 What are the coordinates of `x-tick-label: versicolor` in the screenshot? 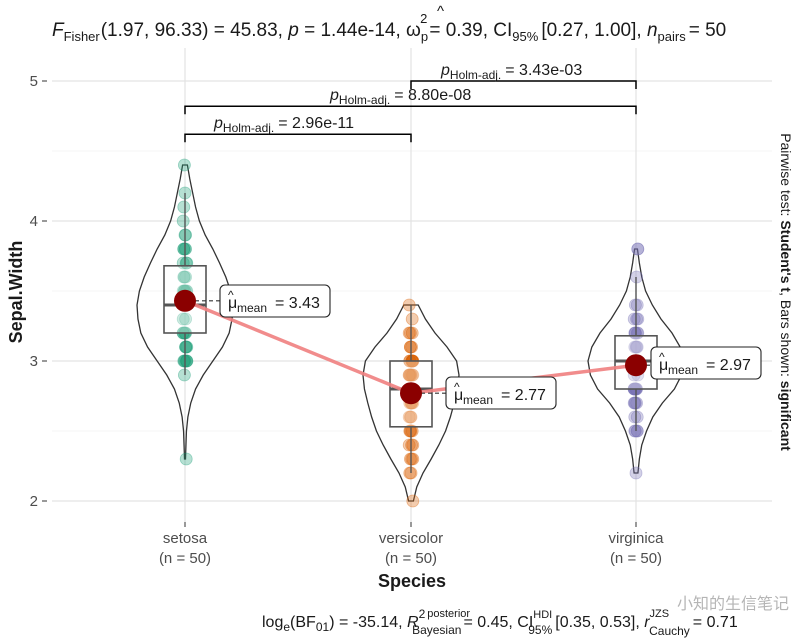 It's located at (411, 538).